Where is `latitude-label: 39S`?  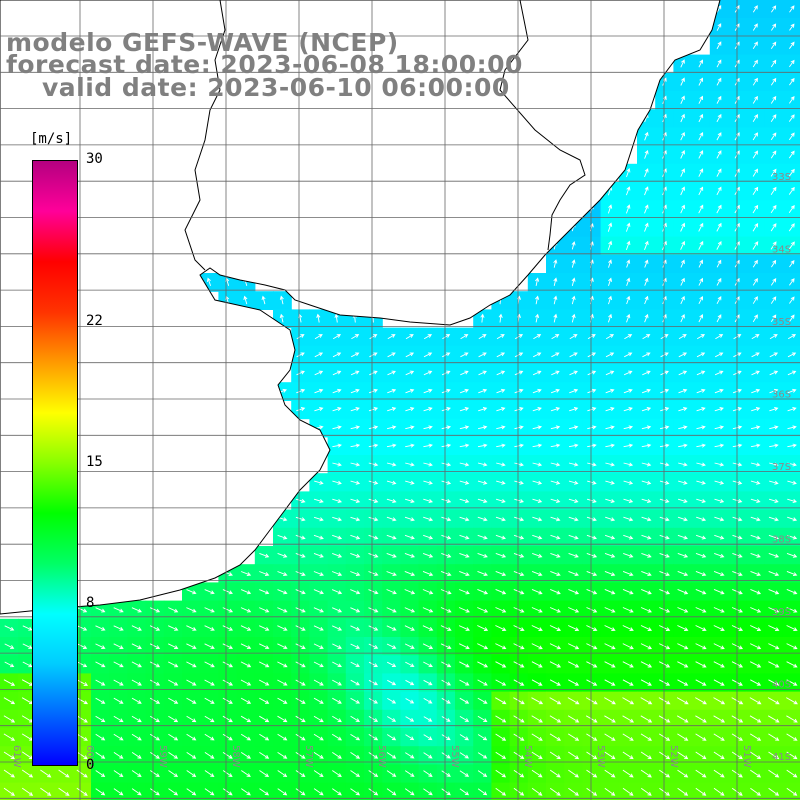
latitude-label: 39S is located at coordinates (781, 612).